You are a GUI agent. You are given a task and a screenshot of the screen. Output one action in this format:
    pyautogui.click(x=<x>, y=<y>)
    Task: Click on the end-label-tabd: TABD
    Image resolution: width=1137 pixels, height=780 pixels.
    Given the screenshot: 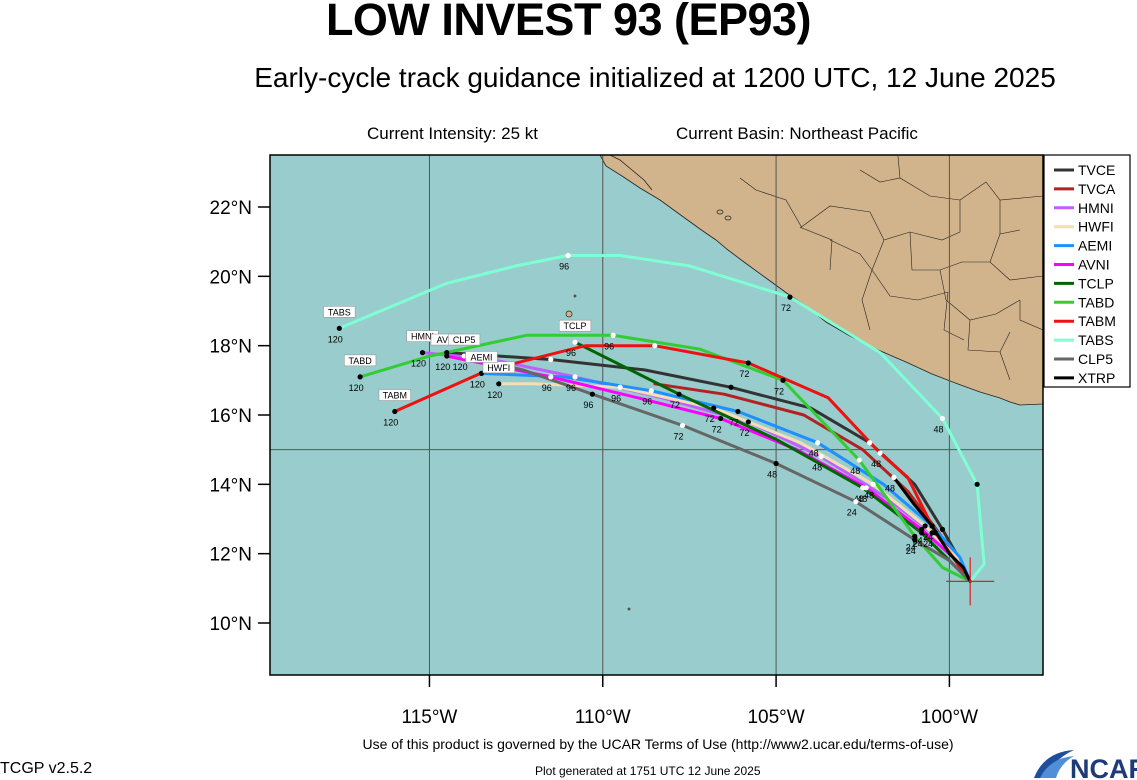 What is the action you would take?
    pyautogui.click(x=360, y=361)
    